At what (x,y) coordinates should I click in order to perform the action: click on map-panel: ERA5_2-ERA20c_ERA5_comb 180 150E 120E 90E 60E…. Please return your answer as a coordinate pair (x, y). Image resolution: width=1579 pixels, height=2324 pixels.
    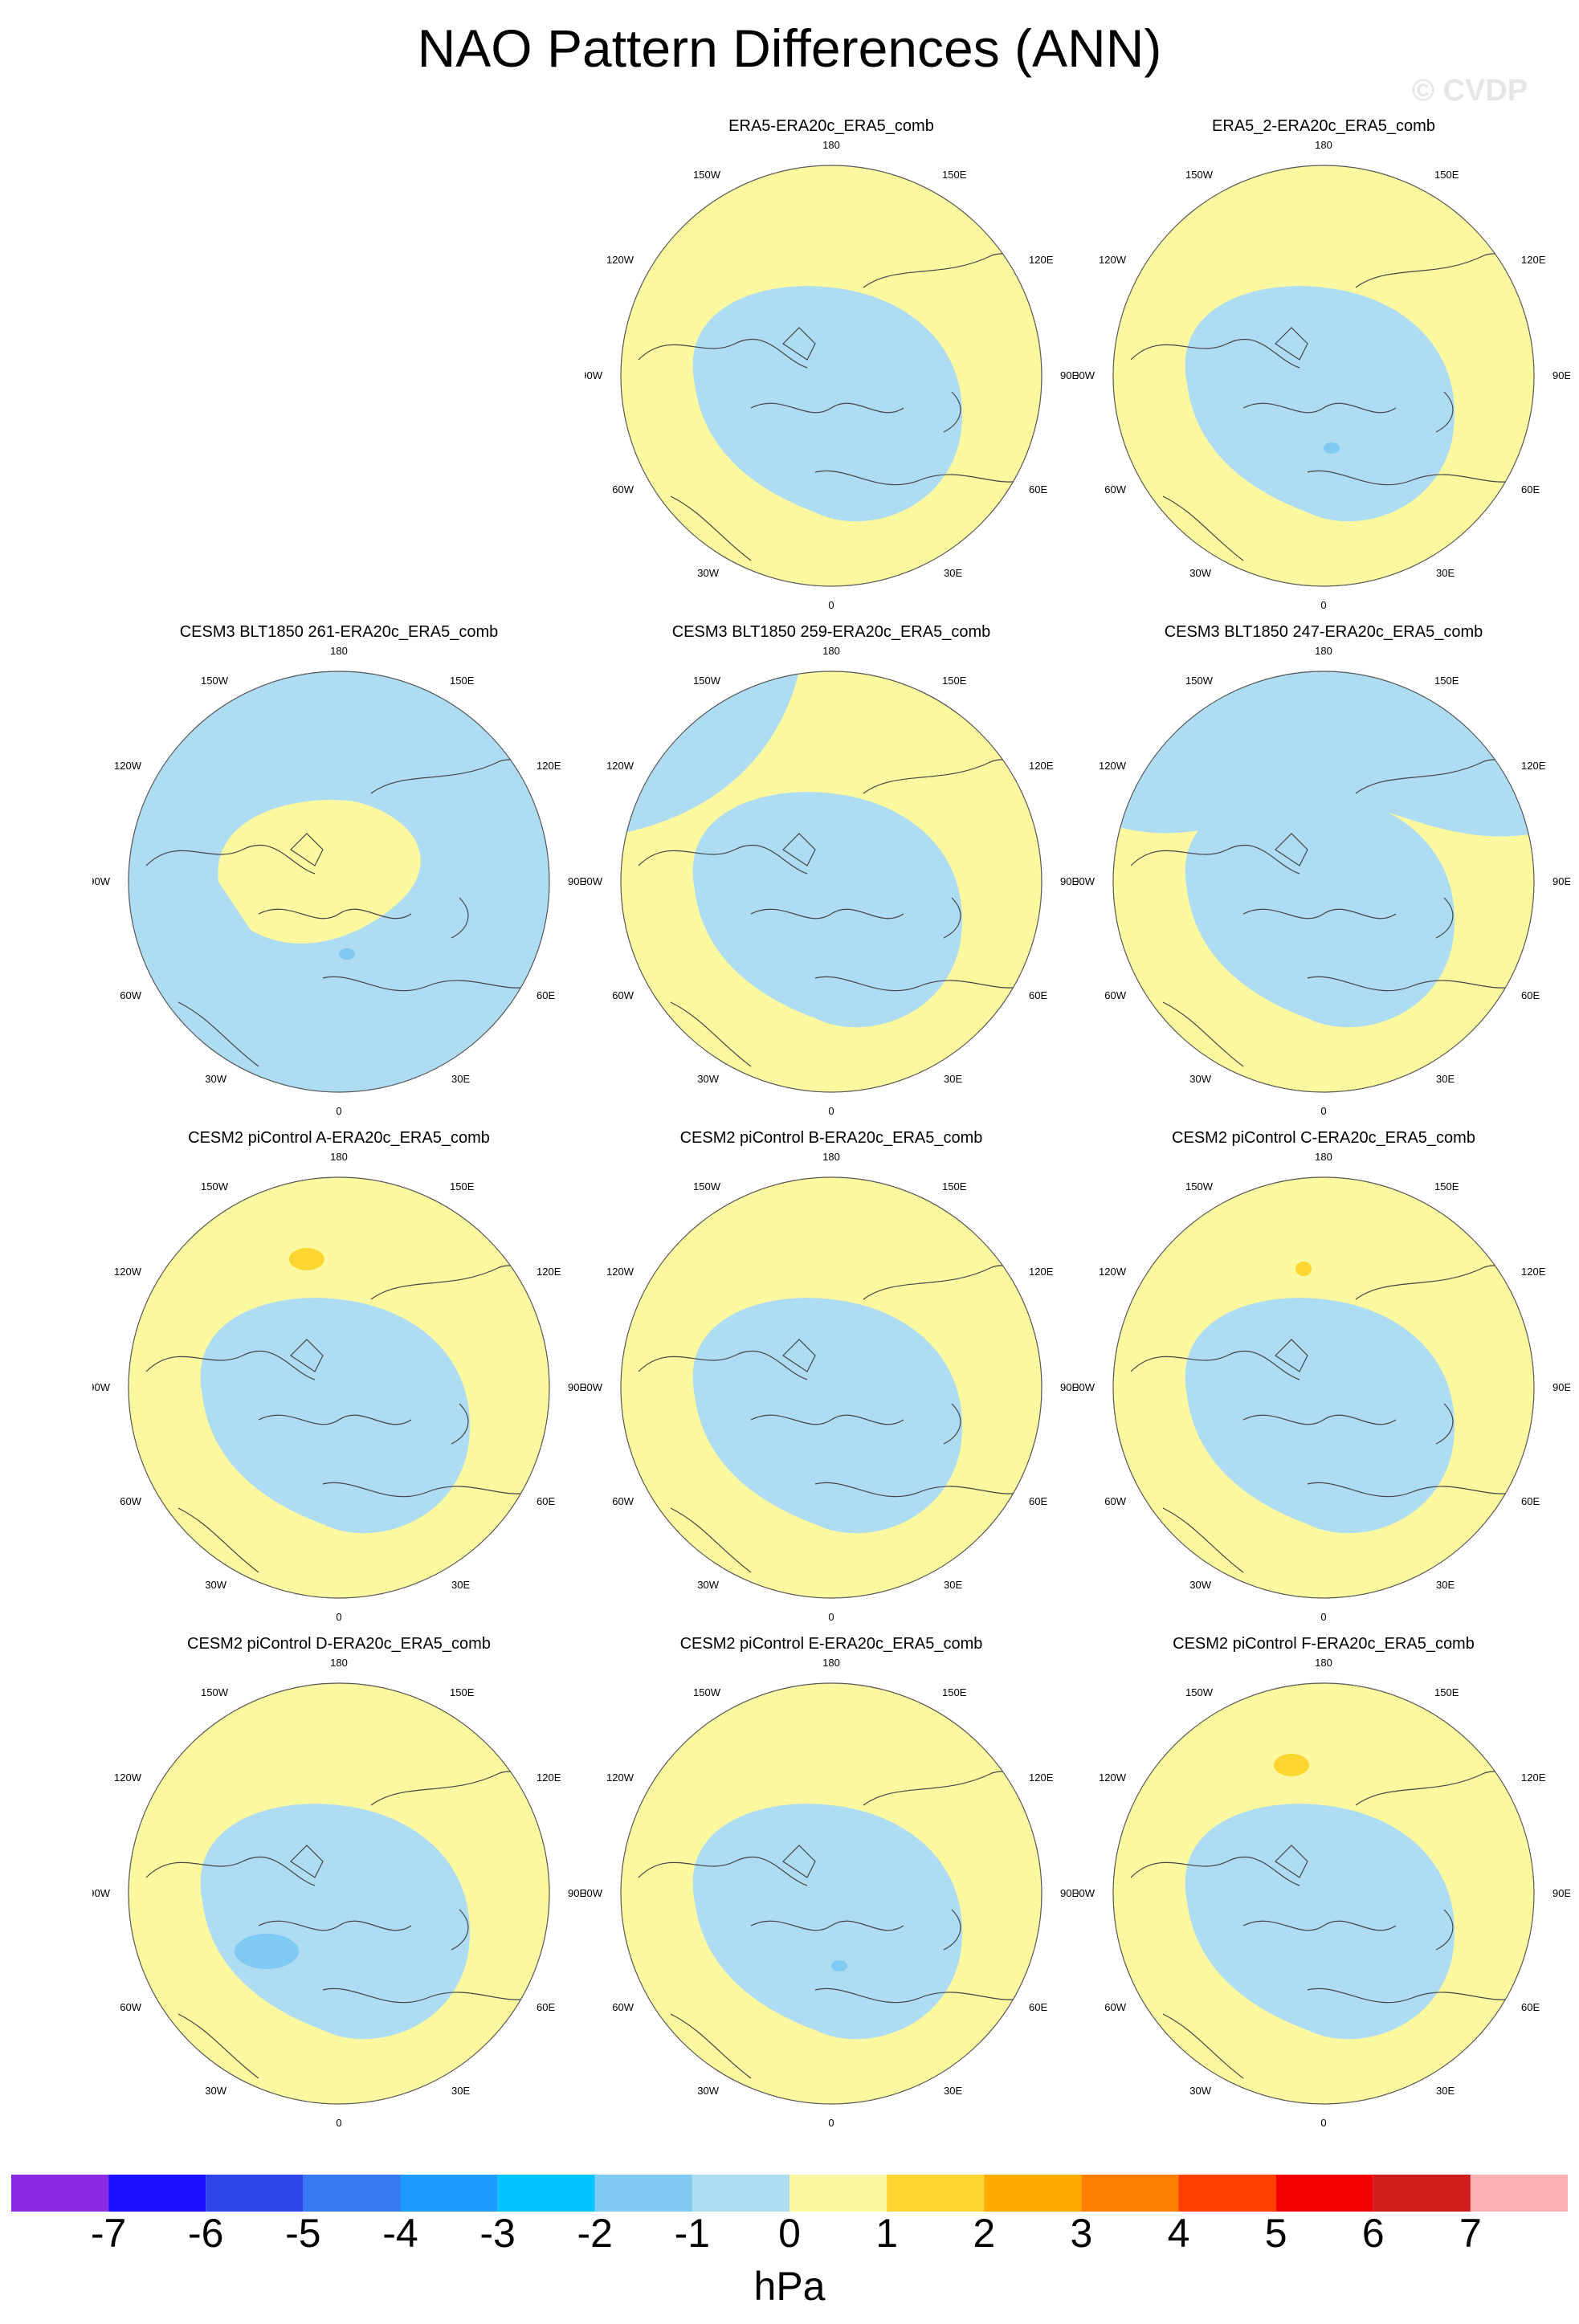
    Looking at the image, I should click on (1323, 370).